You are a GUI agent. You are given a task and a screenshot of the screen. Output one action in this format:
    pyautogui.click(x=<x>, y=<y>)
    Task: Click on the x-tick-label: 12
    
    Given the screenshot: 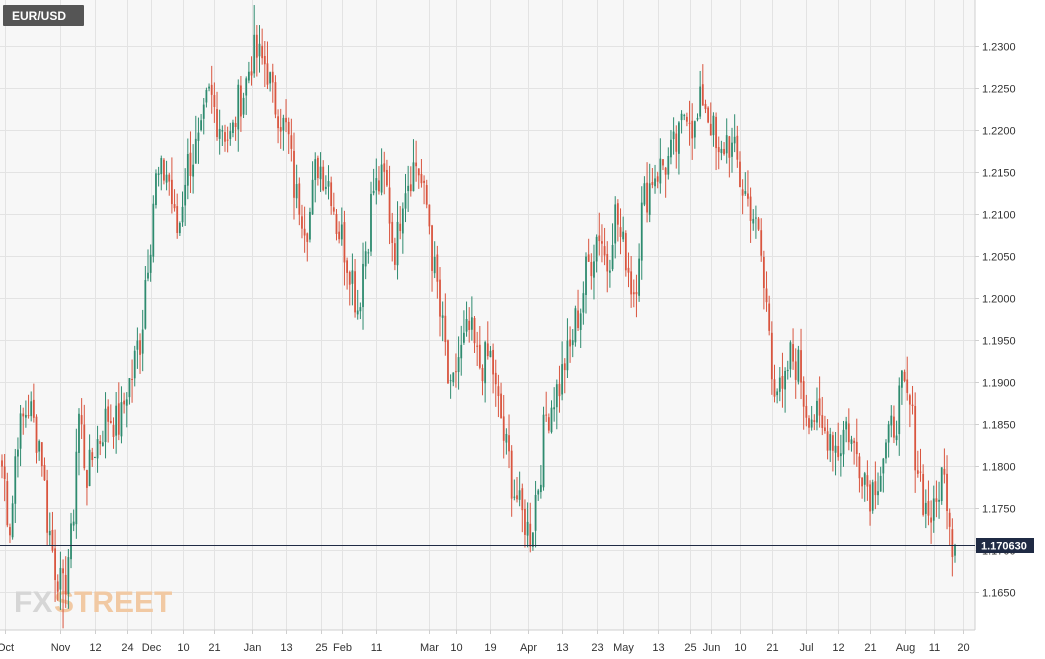 What is the action you would take?
    pyautogui.click(x=838, y=648)
    